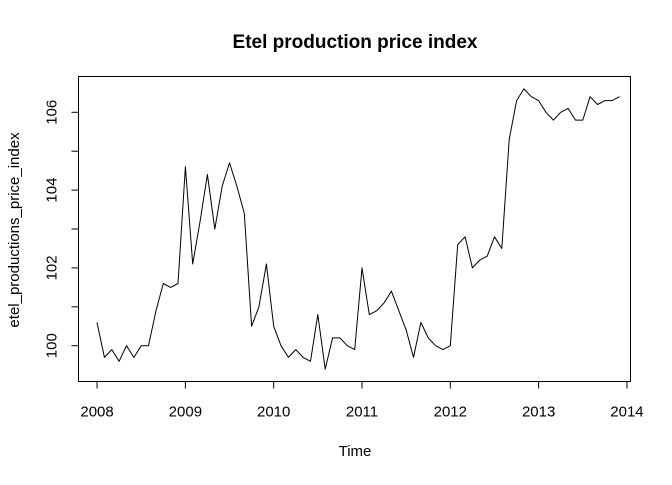  I want to click on y-tick-label: 104, so click(52, 190).